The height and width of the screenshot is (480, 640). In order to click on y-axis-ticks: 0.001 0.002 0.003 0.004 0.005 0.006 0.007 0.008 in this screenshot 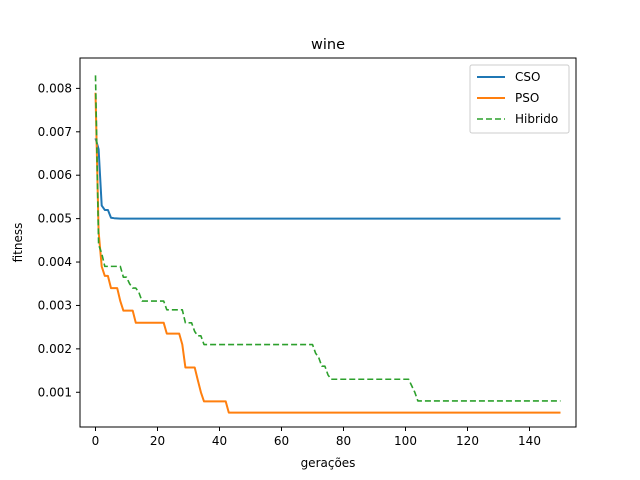, I will do `click(59, 240)`.